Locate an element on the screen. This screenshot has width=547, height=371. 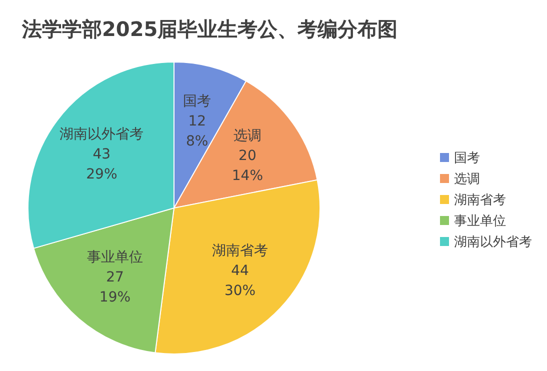
slice-label: 国考 is located at coordinates (197, 101).